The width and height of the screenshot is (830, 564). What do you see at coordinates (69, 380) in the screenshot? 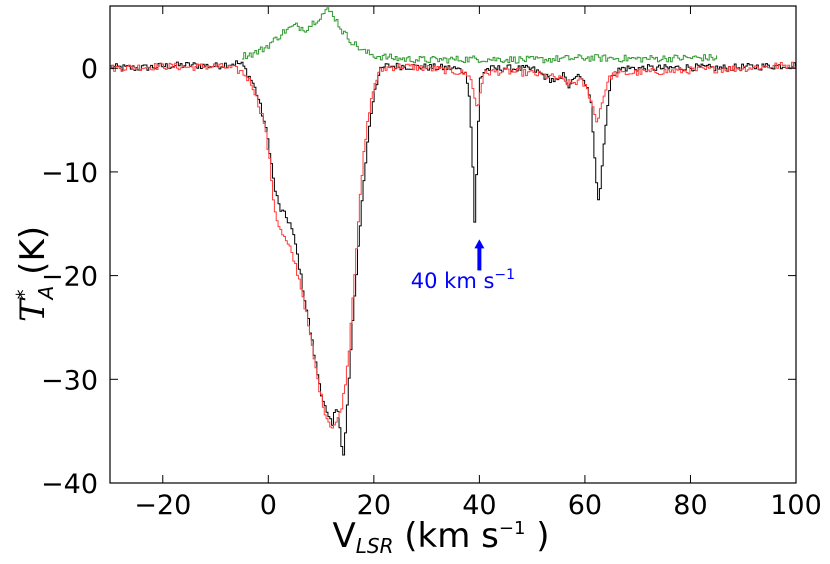
I see `y-tick-label: −30` at bounding box center [69, 380].